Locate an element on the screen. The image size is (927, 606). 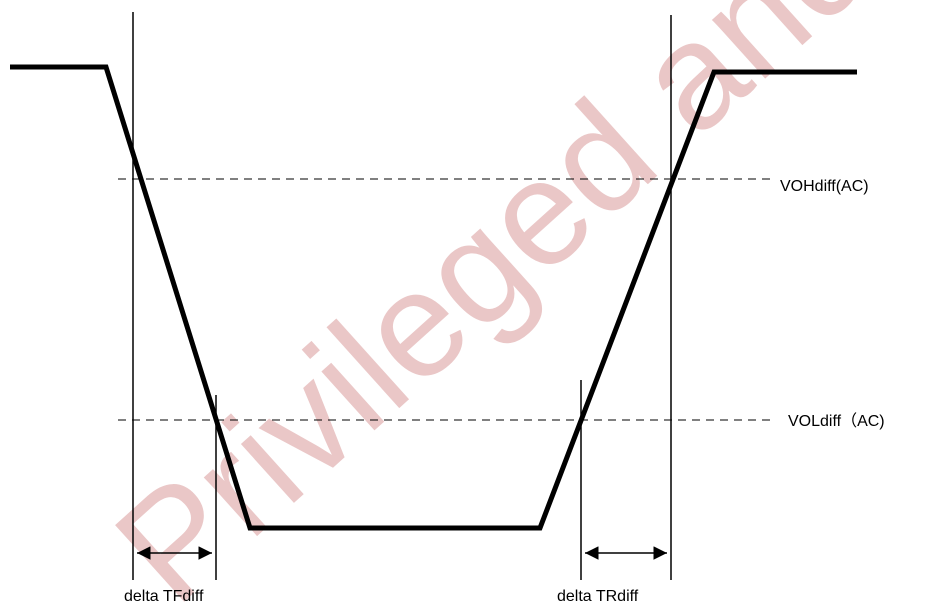
voh-level-label: VOHdiff(AC) is located at coordinates (824, 186).